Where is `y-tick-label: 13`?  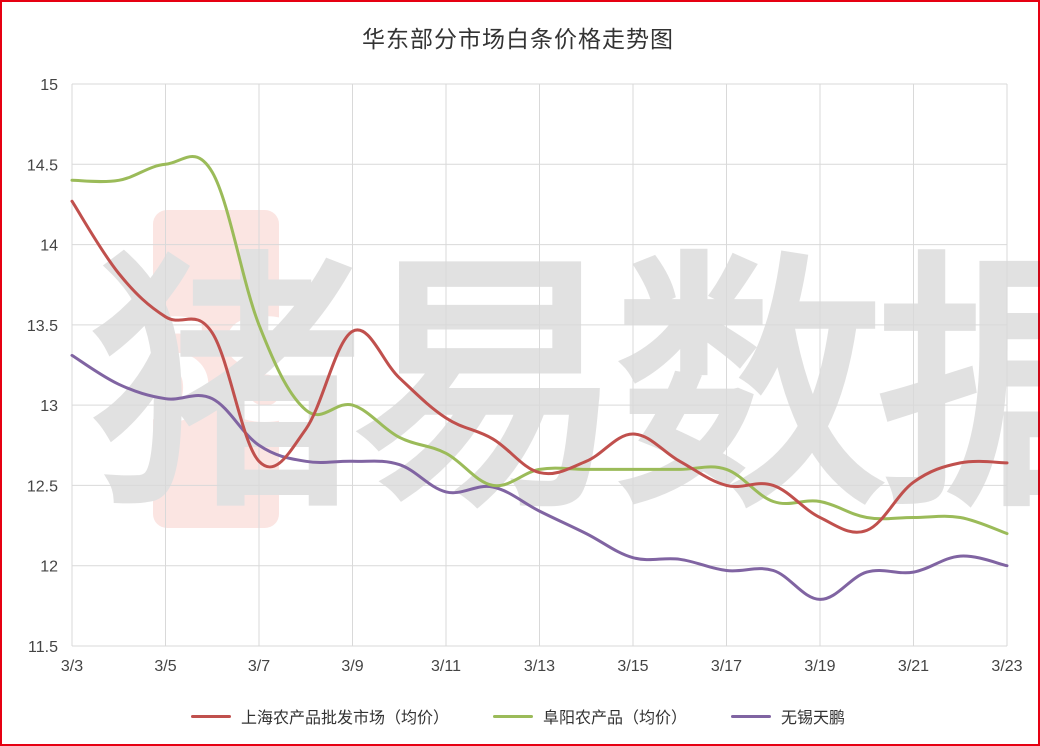 y-tick-label: 13 is located at coordinates (49, 406).